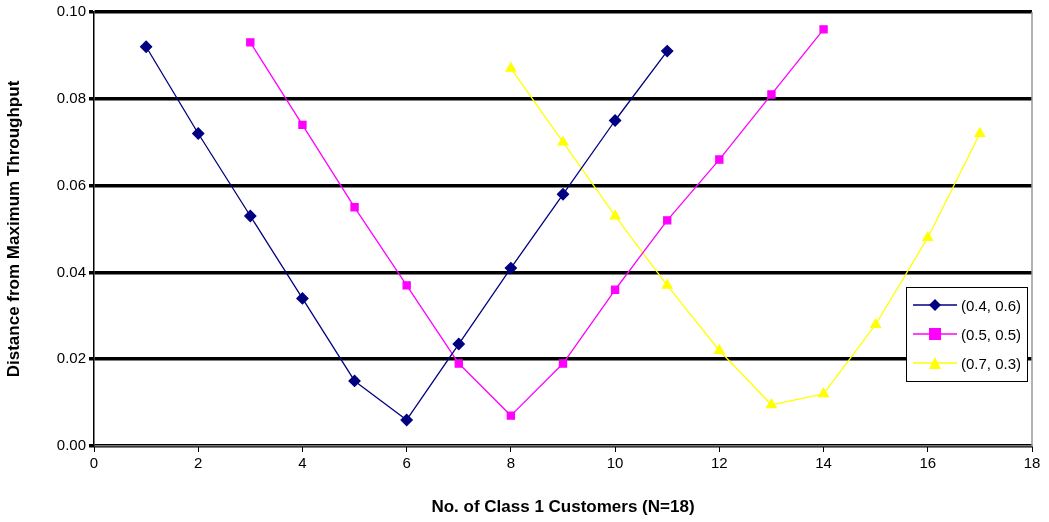 The height and width of the screenshot is (522, 1049). Describe the element at coordinates (615, 463) in the screenshot. I see `x-tick-label: 10` at that location.